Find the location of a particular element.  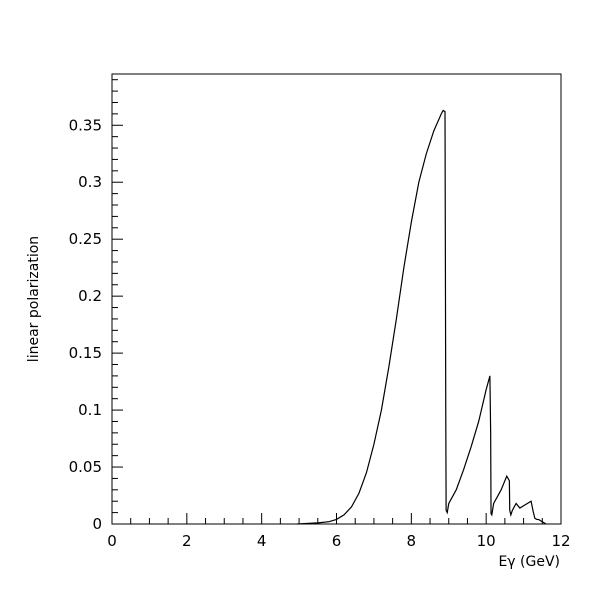

y-tick-label: 0 is located at coordinates (97, 524).